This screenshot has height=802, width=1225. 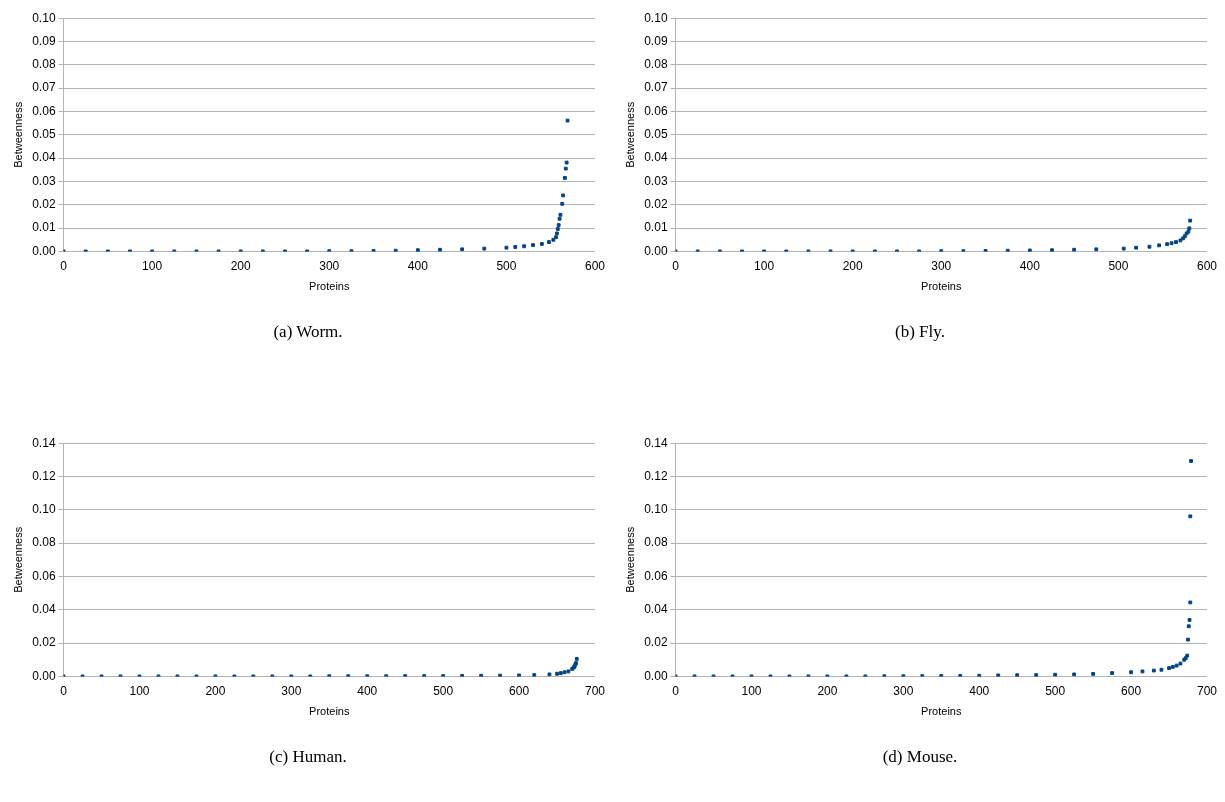 I want to click on text: (c) Human., so click(x=308, y=757).